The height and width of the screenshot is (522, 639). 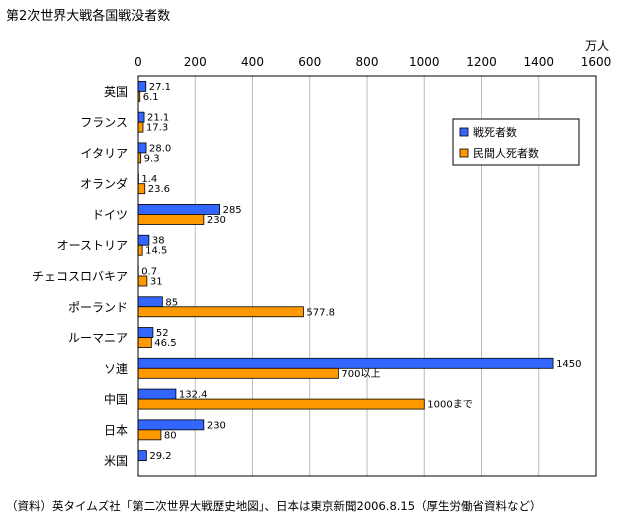 I want to click on data-label: 6.1, so click(x=151, y=97).